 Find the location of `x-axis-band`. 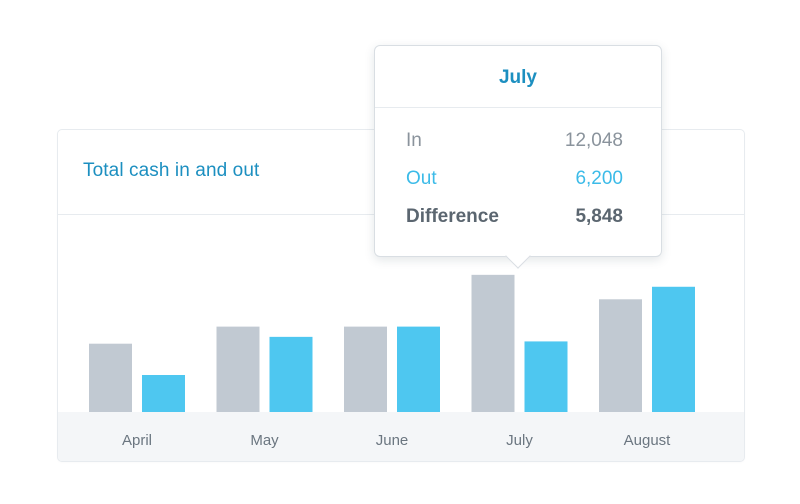

x-axis-band is located at coordinates (401, 436).